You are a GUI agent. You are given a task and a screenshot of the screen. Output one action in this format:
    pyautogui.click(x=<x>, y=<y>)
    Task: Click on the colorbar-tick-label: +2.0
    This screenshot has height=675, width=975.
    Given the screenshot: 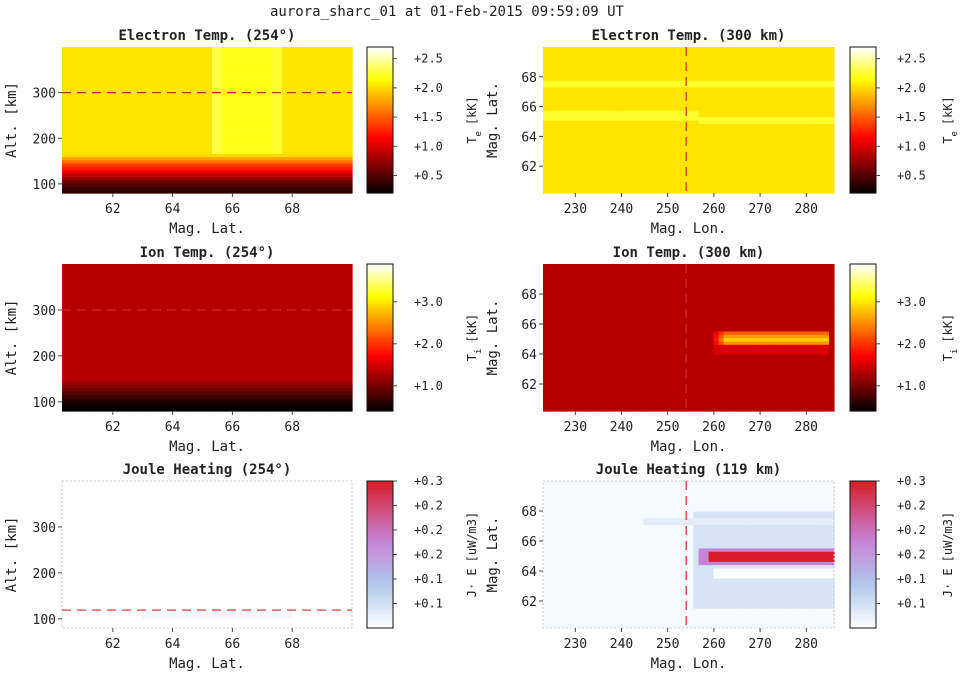 What is the action you would take?
    pyautogui.click(x=428, y=88)
    